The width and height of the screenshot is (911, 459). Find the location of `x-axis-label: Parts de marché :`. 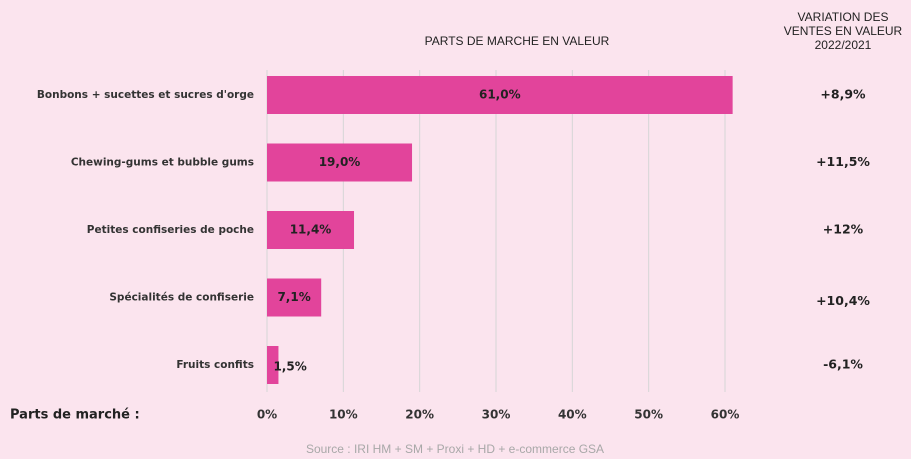

x-axis-label: Parts de marché : is located at coordinates (75, 415).